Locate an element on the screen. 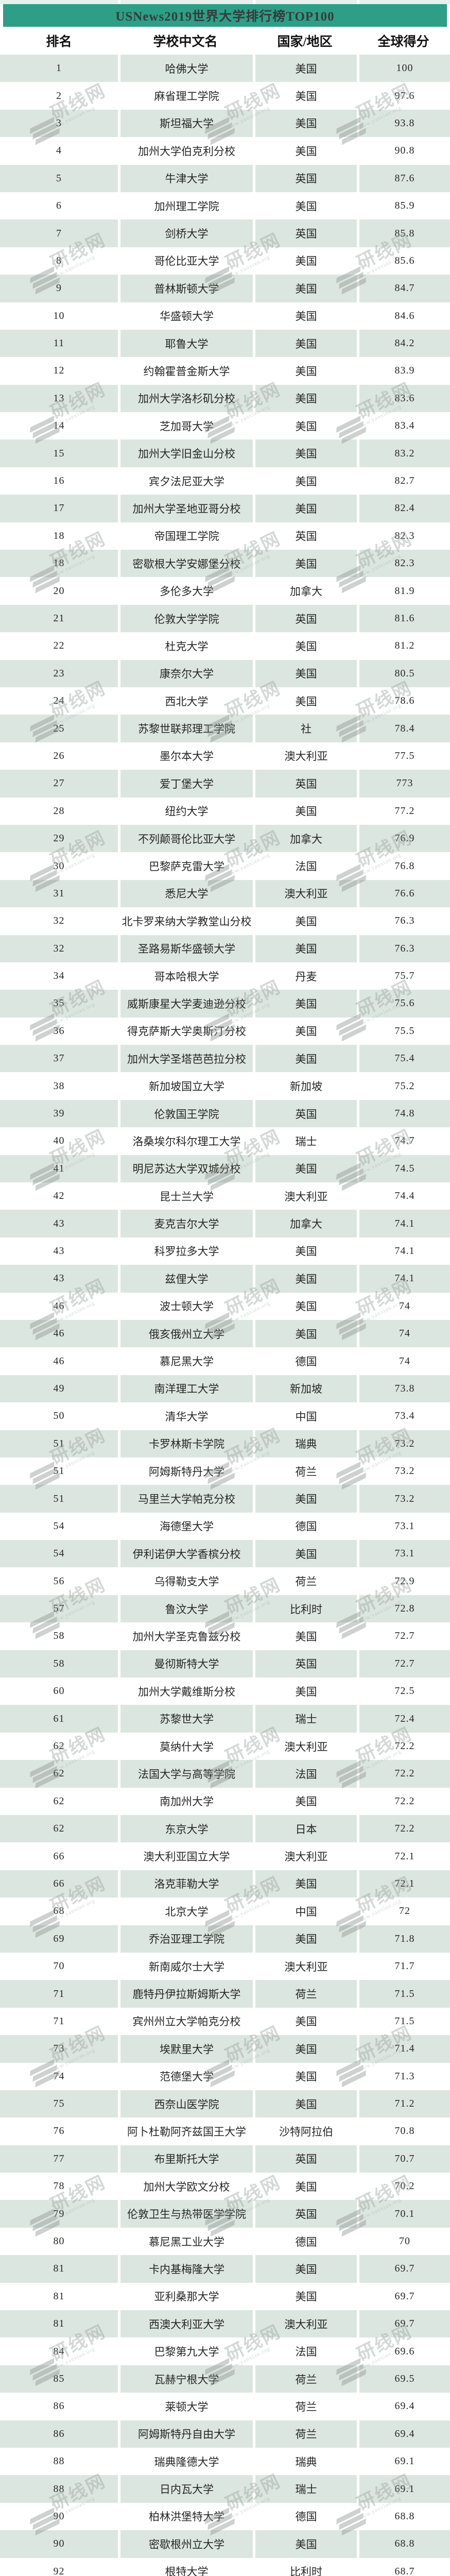 The height and width of the screenshot is (2576, 450). cell-country: 加拿大 is located at coordinates (305, 1224).